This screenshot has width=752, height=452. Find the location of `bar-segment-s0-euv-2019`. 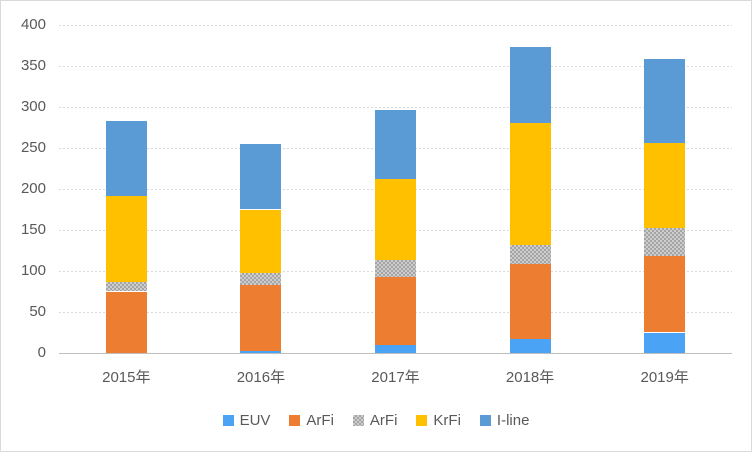

bar-segment-s0-euv-2019 is located at coordinates (665, 342).